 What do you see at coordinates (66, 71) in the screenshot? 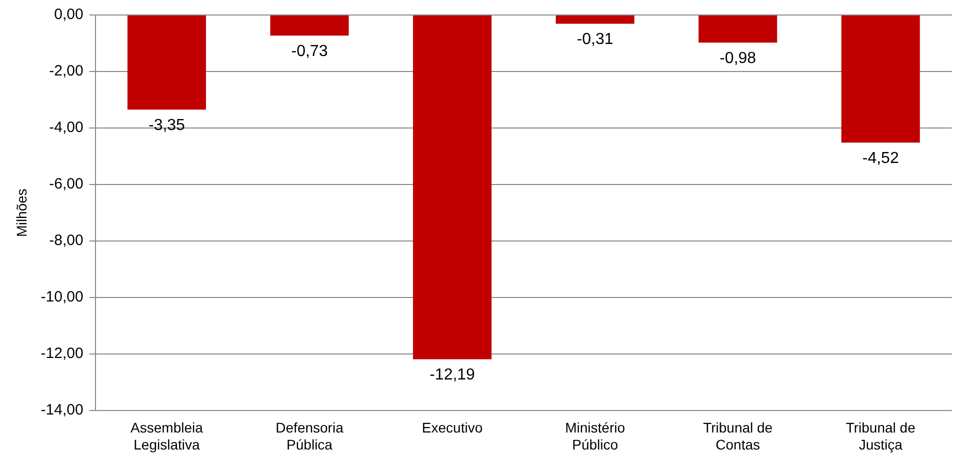
I see `y-tick-label: -2,00` at bounding box center [66, 71].